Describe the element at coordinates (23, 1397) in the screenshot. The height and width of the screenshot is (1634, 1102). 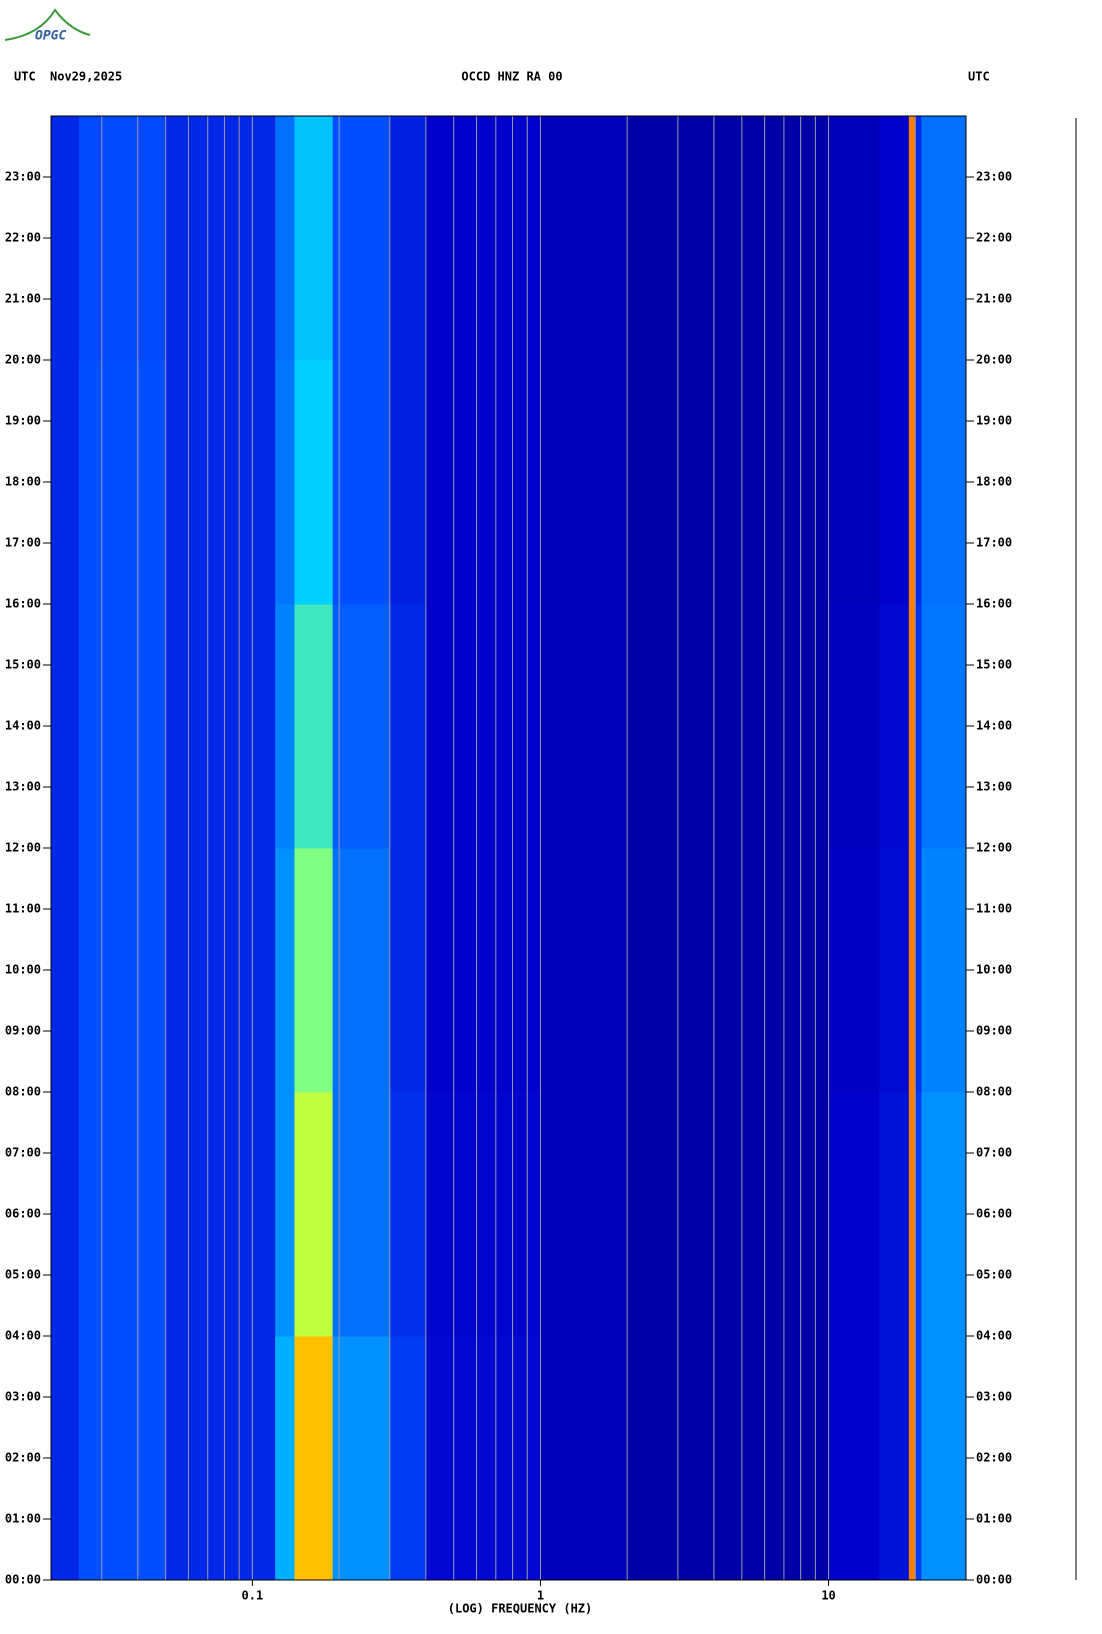
I see `y-tick-label: 03:00` at that location.